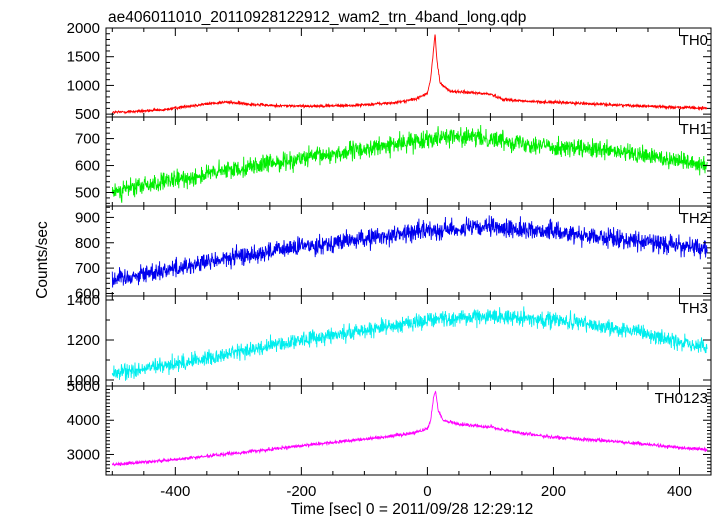  I want to click on x-tick-label: 0, so click(427, 491).